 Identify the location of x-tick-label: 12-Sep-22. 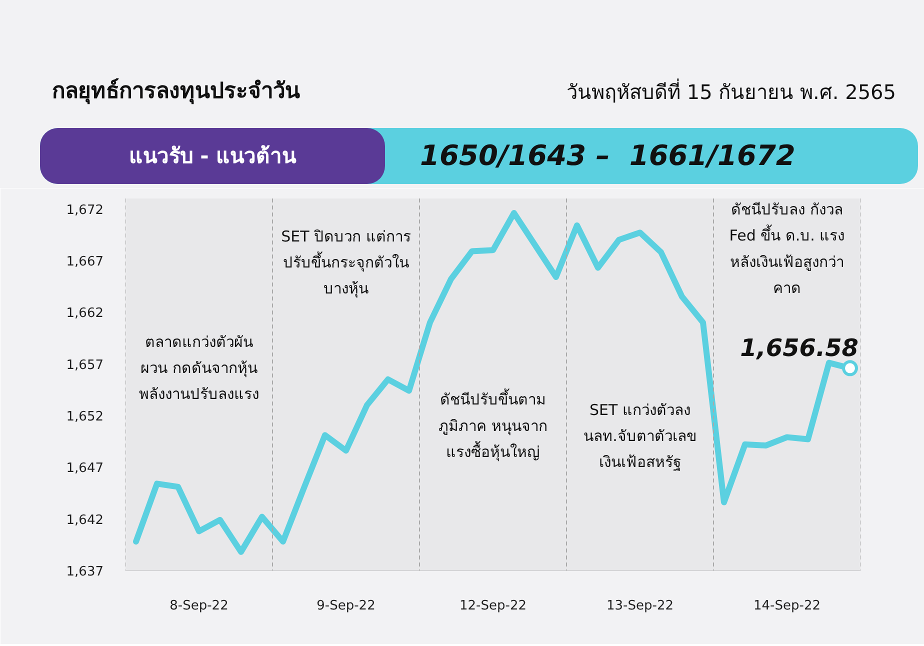
(493, 606).